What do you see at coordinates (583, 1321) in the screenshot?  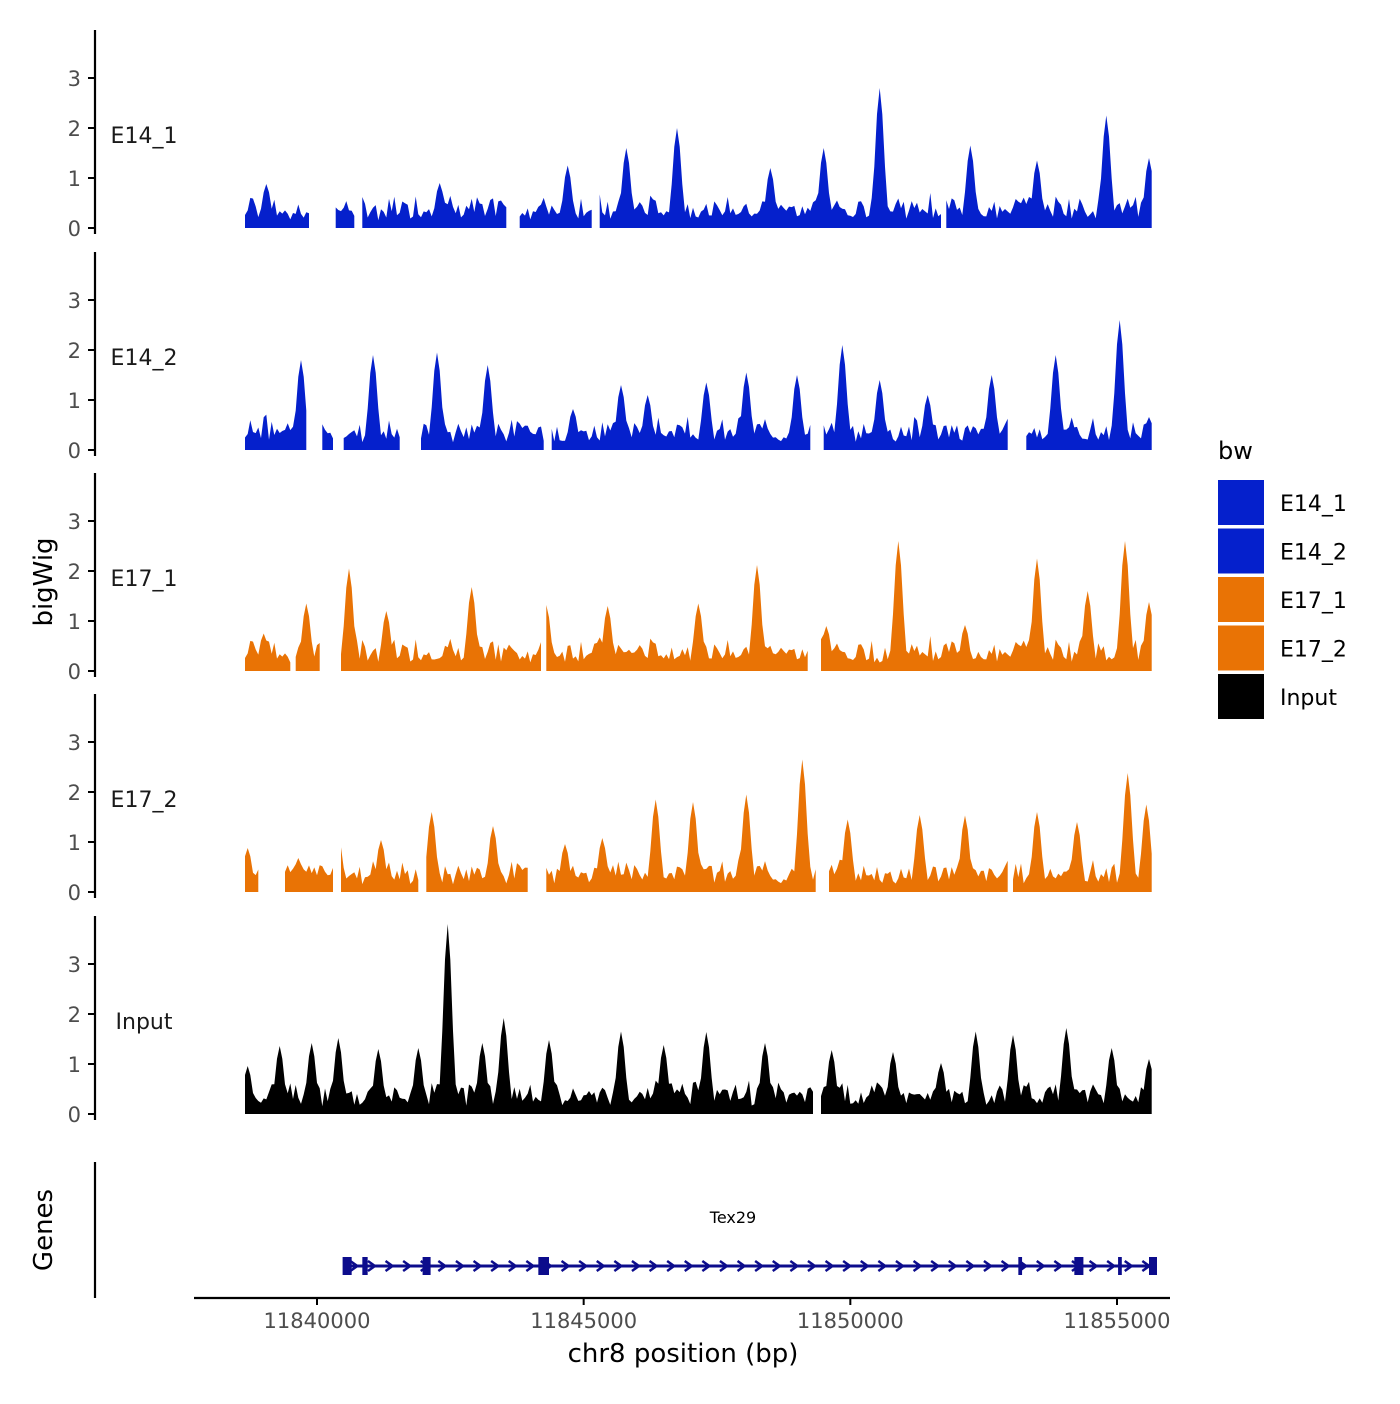 I see `x-tick-label: 11845000` at bounding box center [583, 1321].